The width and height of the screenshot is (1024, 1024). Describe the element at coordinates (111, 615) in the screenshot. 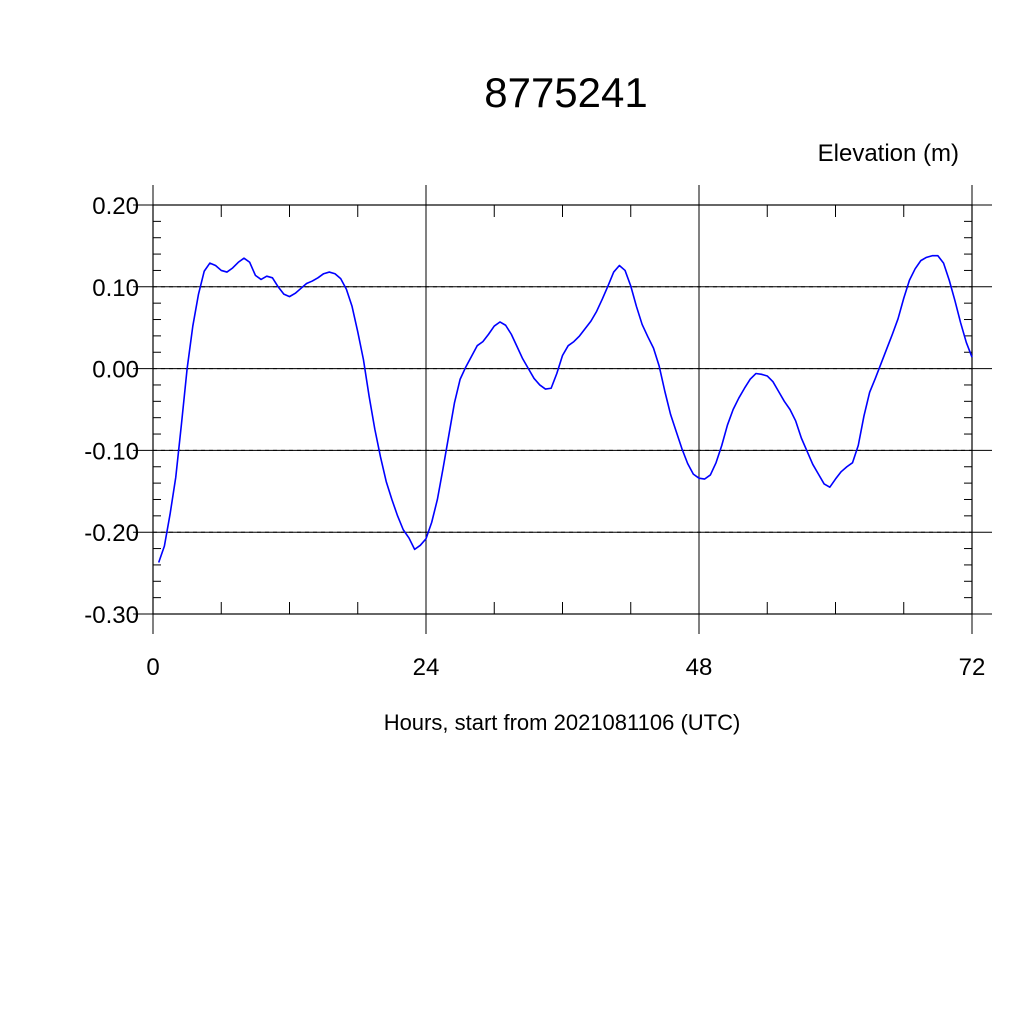

I see `y-tick-label: -0.30` at that location.